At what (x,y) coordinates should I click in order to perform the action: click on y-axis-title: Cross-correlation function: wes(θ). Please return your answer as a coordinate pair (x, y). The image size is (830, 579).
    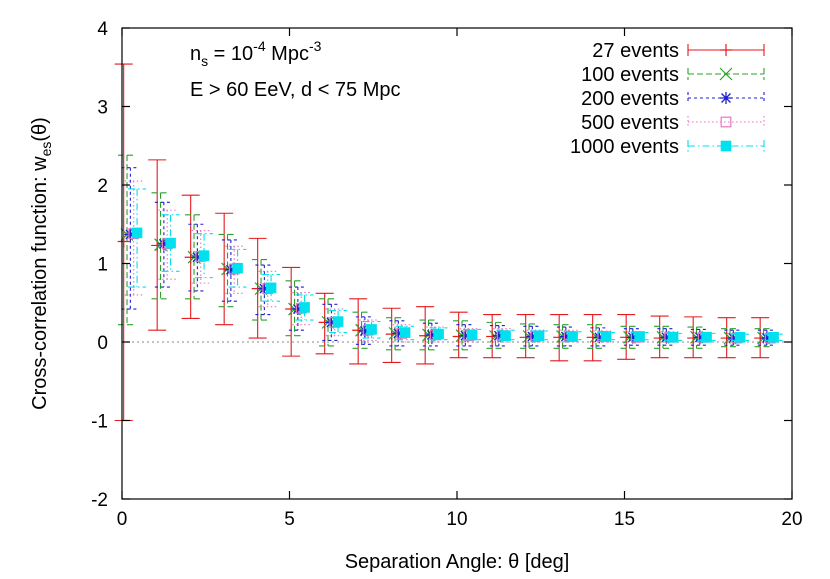
    Looking at the image, I should click on (41, 263).